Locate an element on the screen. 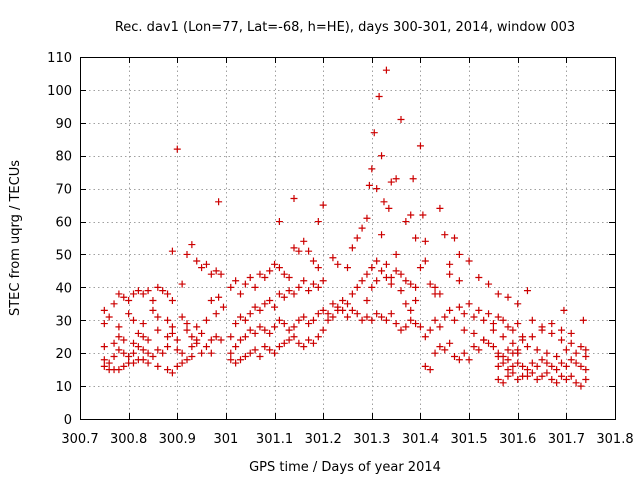 The image size is (640, 480). y-tick-label: 50 is located at coordinates (63, 255).